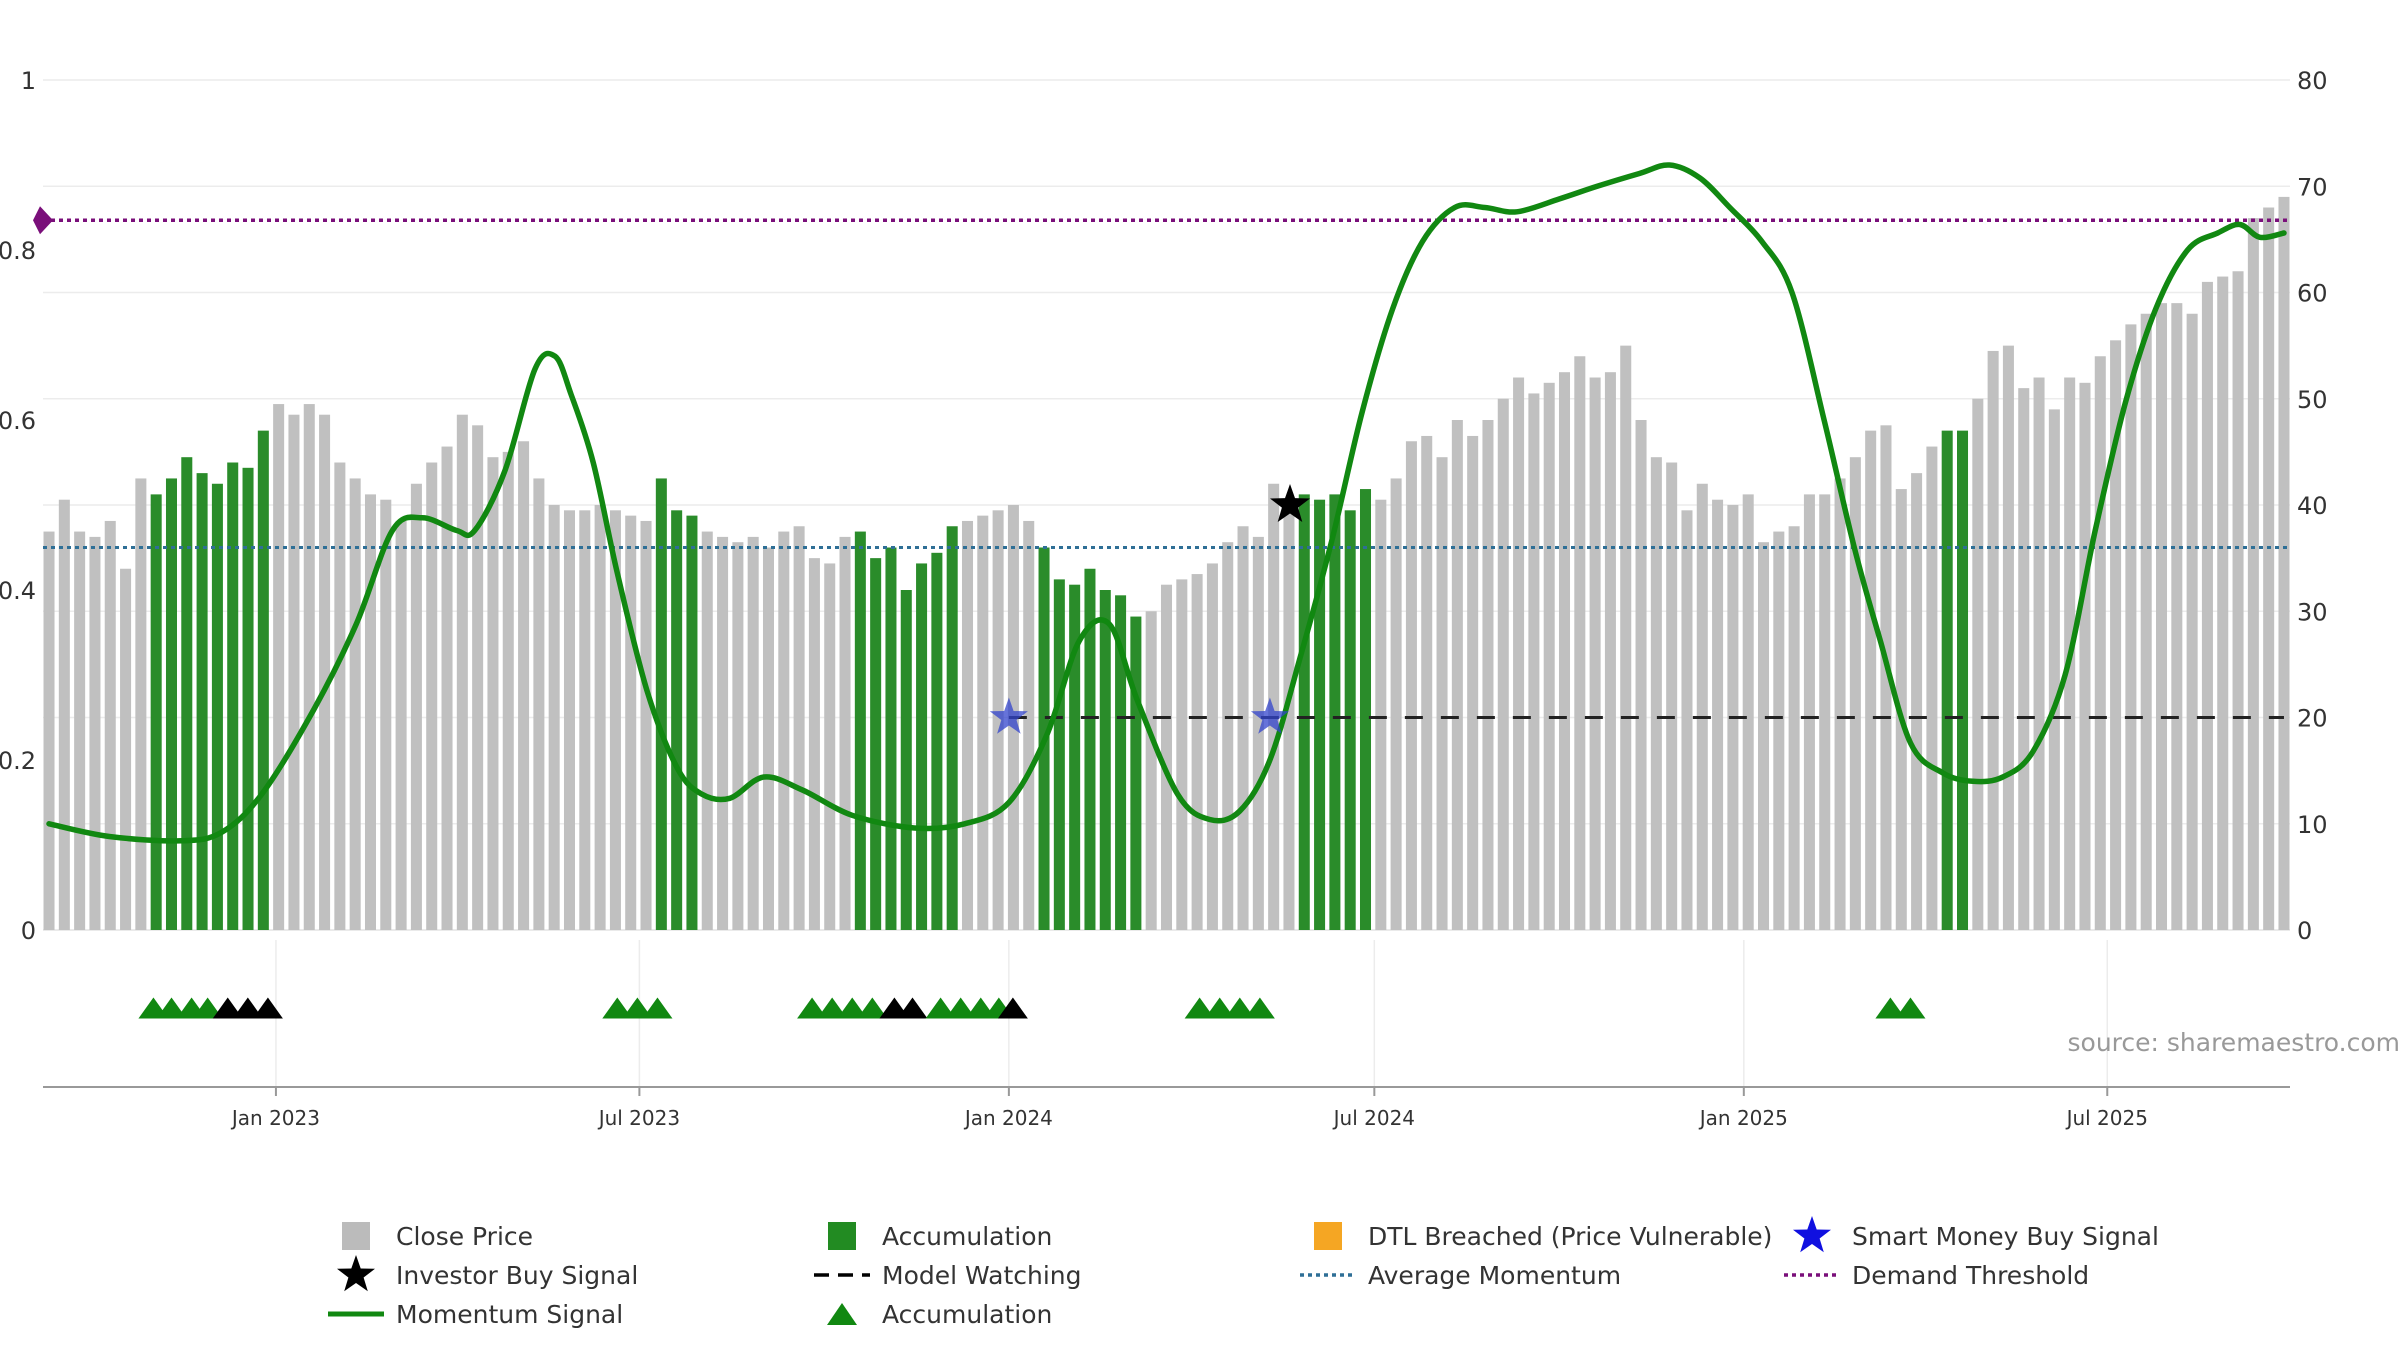  I want to click on legend-item: Average Momentum, so click(1460, 1275).